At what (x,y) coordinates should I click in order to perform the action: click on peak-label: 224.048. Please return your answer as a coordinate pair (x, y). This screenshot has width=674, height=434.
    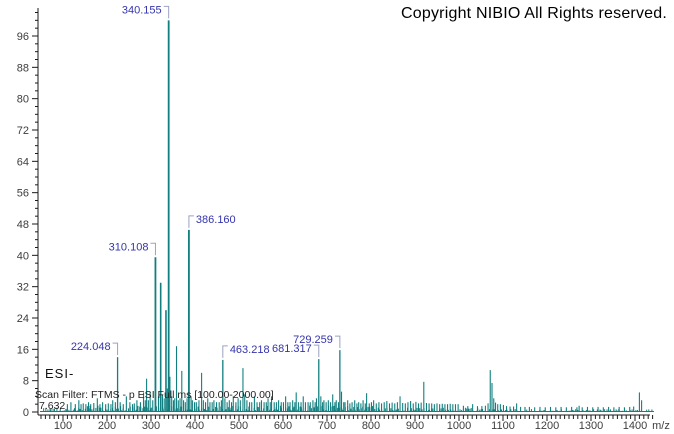
    Looking at the image, I should click on (91, 347).